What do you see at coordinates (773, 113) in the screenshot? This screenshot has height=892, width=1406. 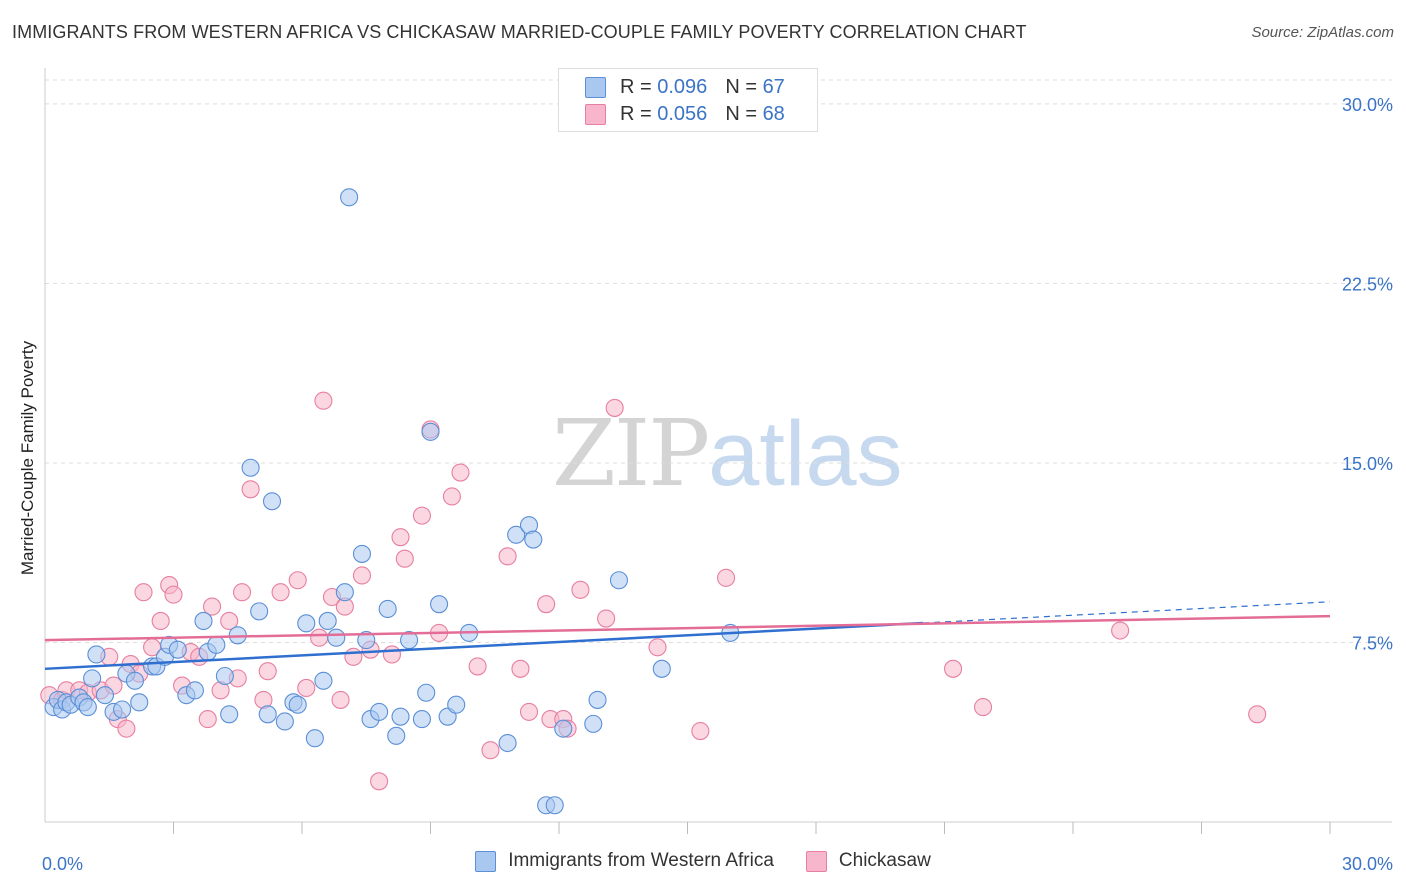 I see `legend-n-value: 68` at bounding box center [773, 113].